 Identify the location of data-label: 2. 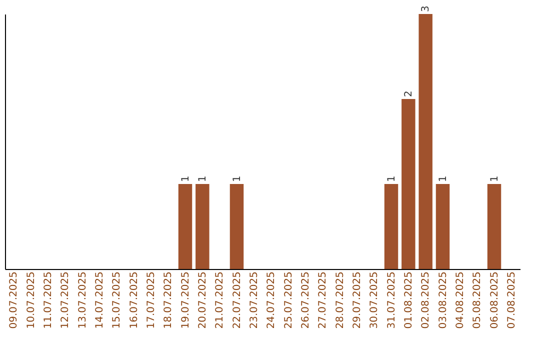
(408, 93).